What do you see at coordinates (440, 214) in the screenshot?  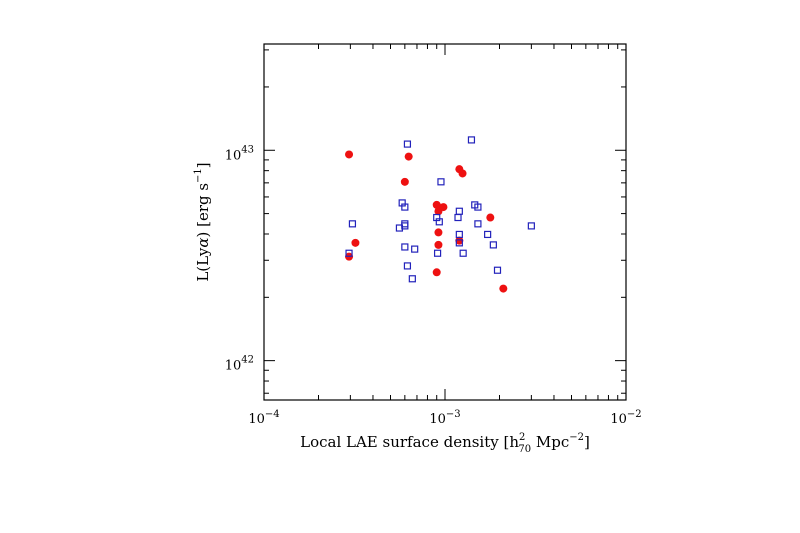 I see `data-points` at bounding box center [440, 214].